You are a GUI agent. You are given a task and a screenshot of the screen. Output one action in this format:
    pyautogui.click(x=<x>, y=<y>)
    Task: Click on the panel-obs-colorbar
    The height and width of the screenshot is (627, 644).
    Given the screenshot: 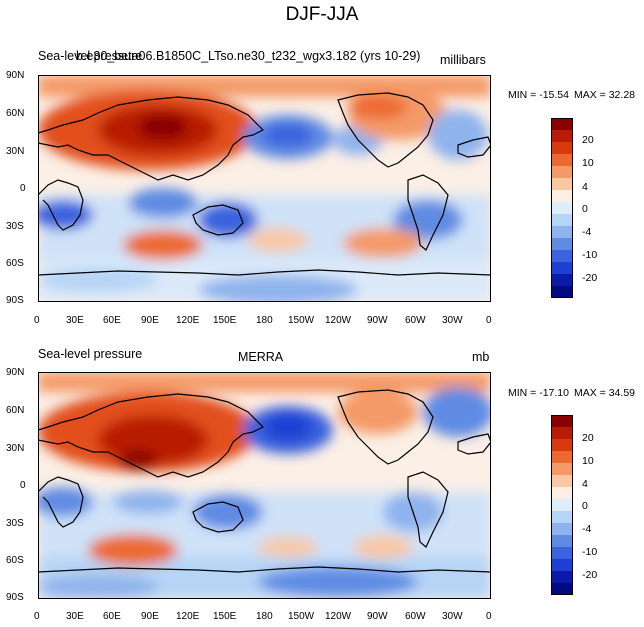 What is the action you would take?
    pyautogui.click(x=562, y=505)
    